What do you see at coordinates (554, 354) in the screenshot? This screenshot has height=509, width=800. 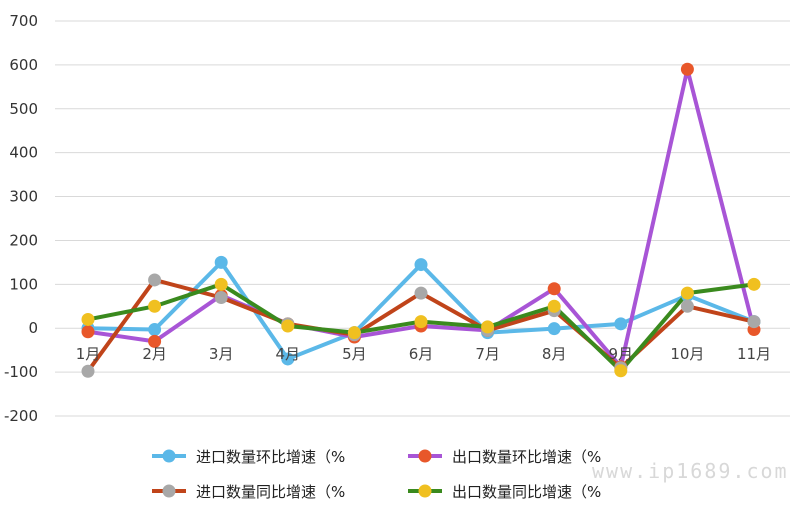 I see `x-tick-label: 8月` at bounding box center [554, 354].